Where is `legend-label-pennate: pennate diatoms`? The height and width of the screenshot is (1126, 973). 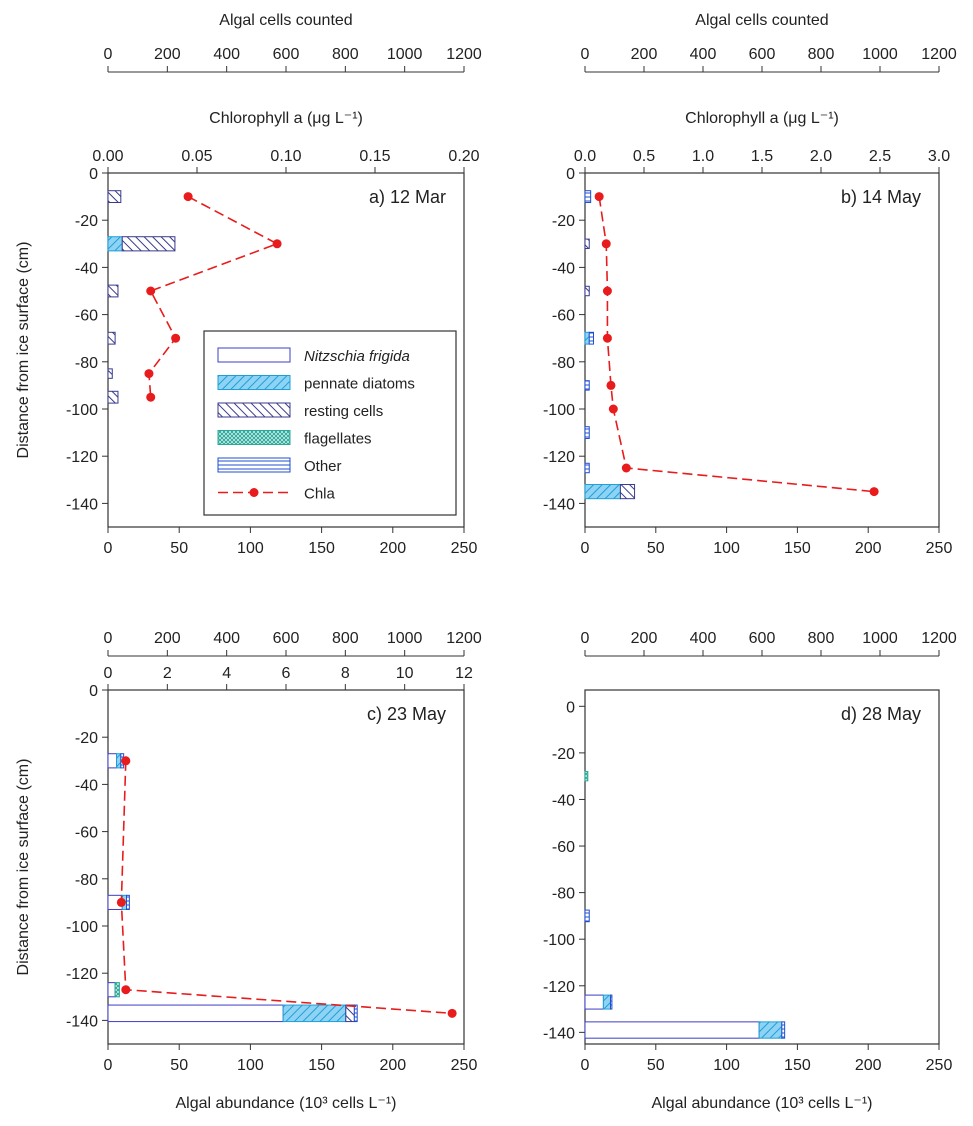
legend-label-pennate: pennate diatoms is located at coordinates (359, 384).